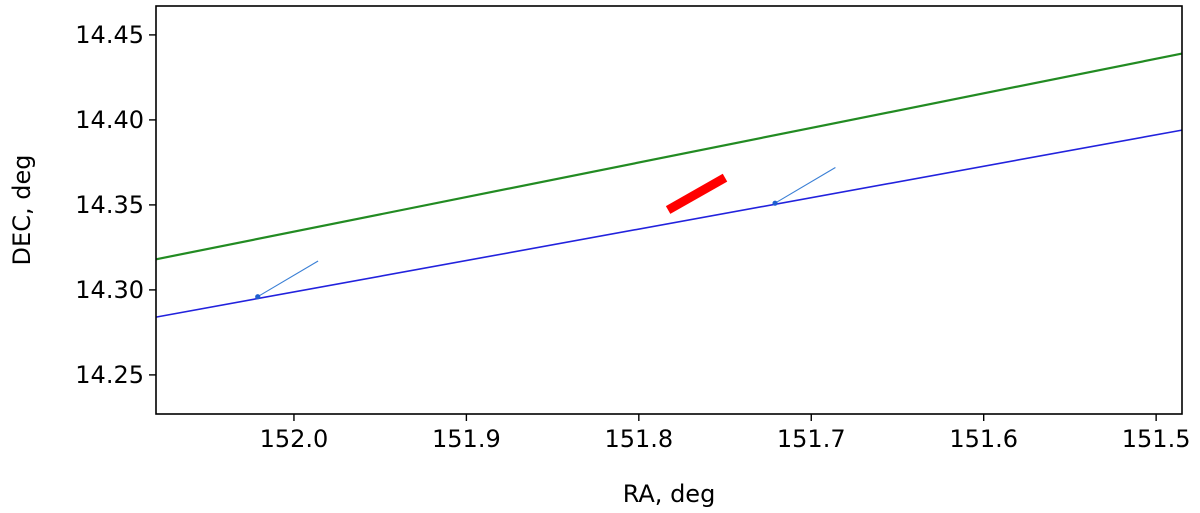 This screenshot has width=1200, height=513. What do you see at coordinates (638, 439) in the screenshot?
I see `x-tick-label: 151.8` at bounding box center [638, 439].